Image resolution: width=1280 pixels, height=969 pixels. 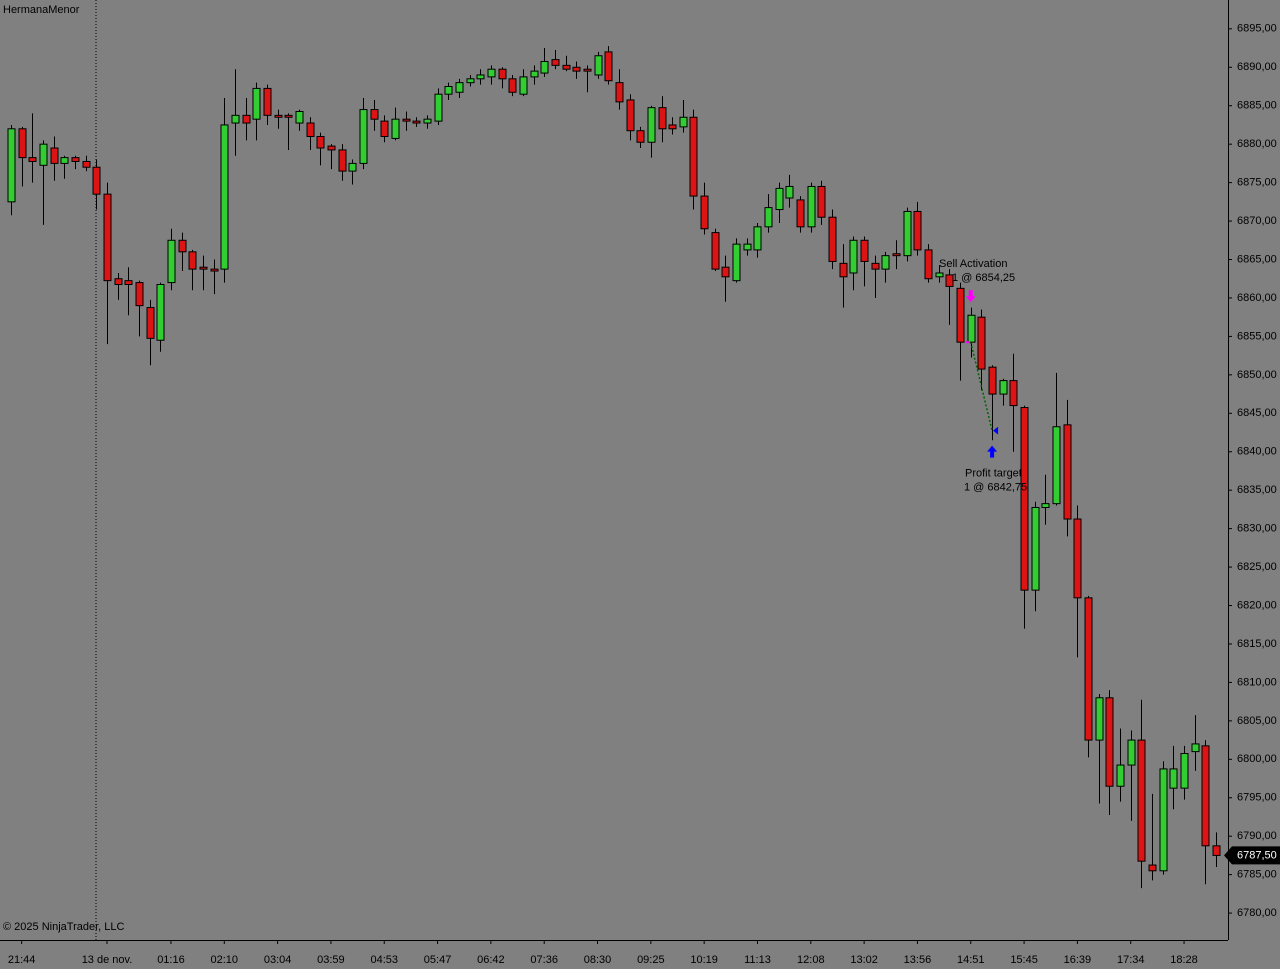 What do you see at coordinates (171, 960) in the screenshot?
I see `x-tick-label: 01:16` at bounding box center [171, 960].